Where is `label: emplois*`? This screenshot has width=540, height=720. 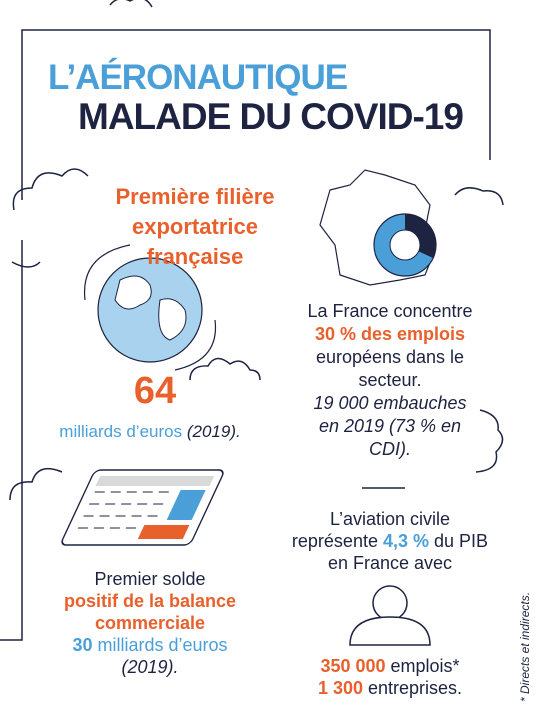
label: emplois* is located at coordinates (425, 666).